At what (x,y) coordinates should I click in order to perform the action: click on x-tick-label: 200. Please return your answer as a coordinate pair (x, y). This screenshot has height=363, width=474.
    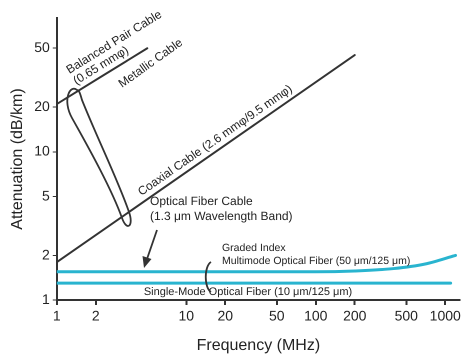
    Looking at the image, I should click on (355, 315).